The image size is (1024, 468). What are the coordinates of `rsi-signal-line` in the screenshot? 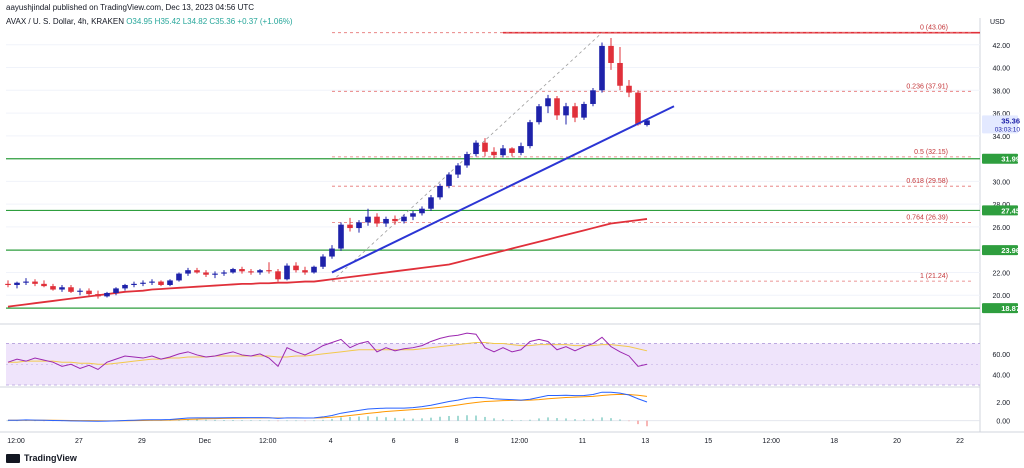 It's located at (328, 353).